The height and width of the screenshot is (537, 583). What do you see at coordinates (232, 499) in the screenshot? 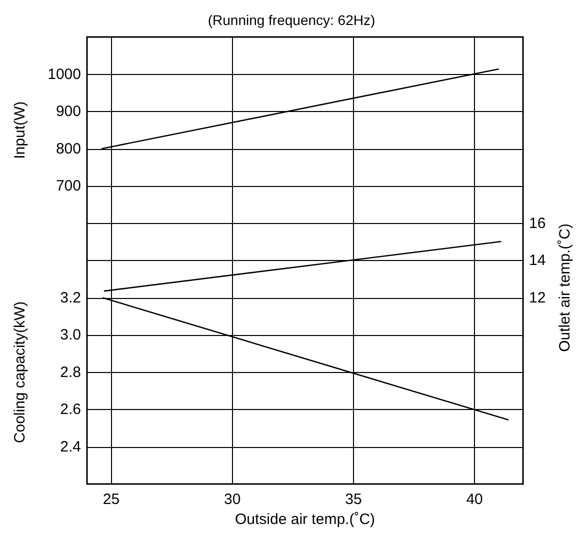
I see `x-tick-label: 30` at bounding box center [232, 499].